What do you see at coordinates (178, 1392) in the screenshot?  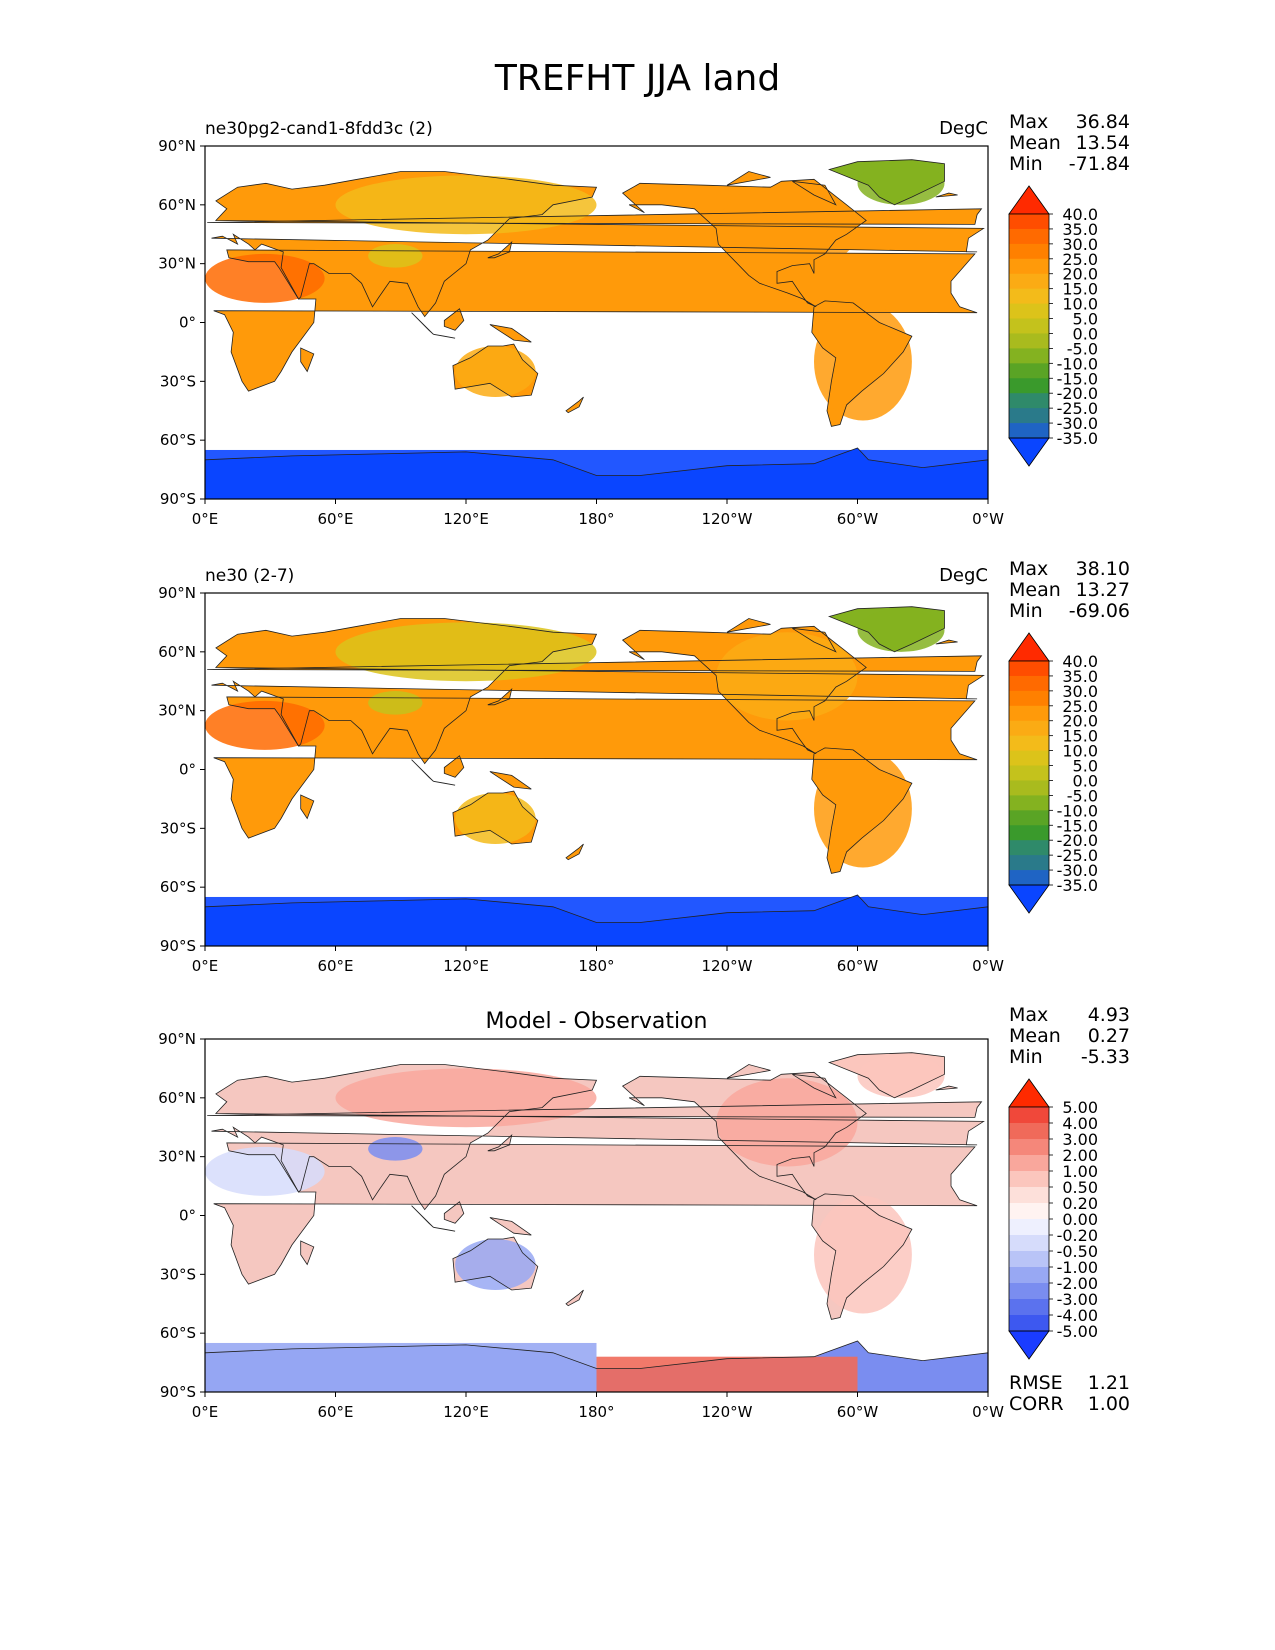 I see `panel-3-ytick-label: 90°S` at bounding box center [178, 1392].